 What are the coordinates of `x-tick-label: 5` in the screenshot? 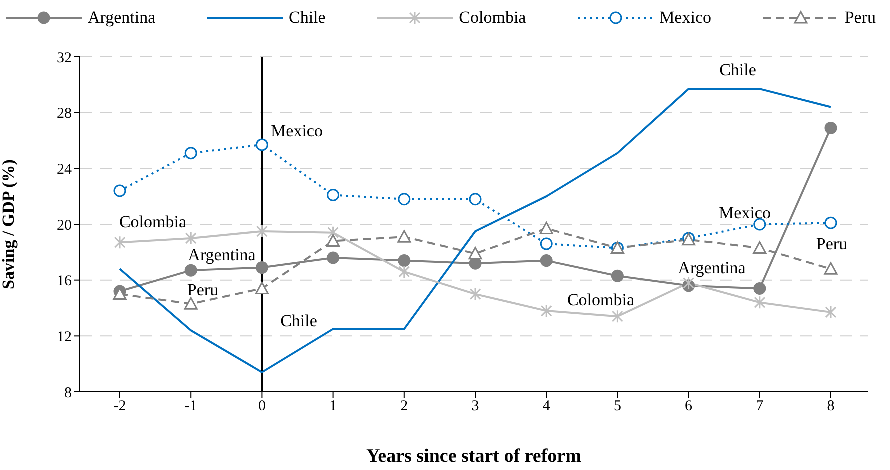 It's located at (618, 406).